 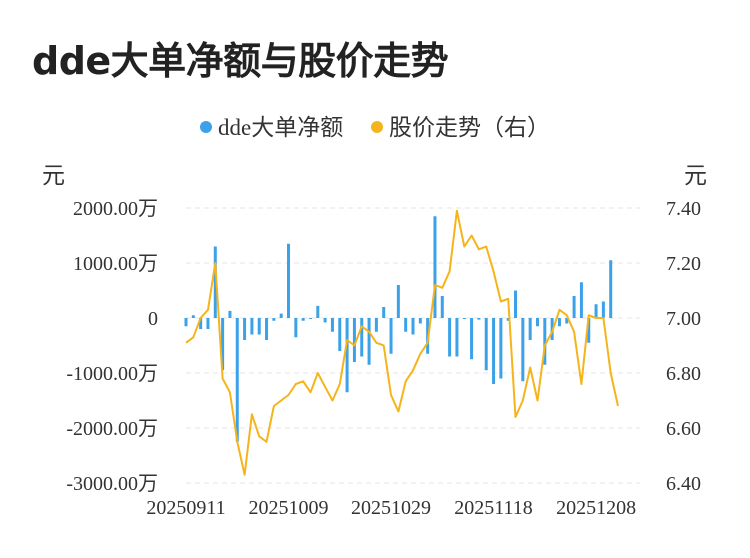 What do you see at coordinates (115, 209) in the screenshot?
I see `left-tick-label: 2000.00万` at bounding box center [115, 209].